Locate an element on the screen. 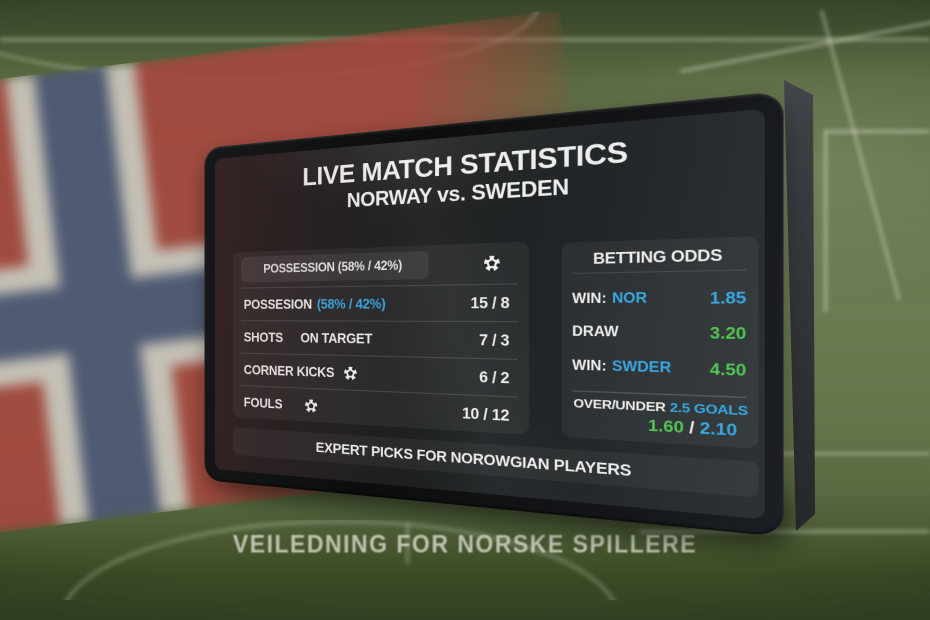 Image resolution: width=930 pixels, height=620 pixels. stats-header-row: POSSESSION (58% / 42%) is located at coordinates (379, 265).